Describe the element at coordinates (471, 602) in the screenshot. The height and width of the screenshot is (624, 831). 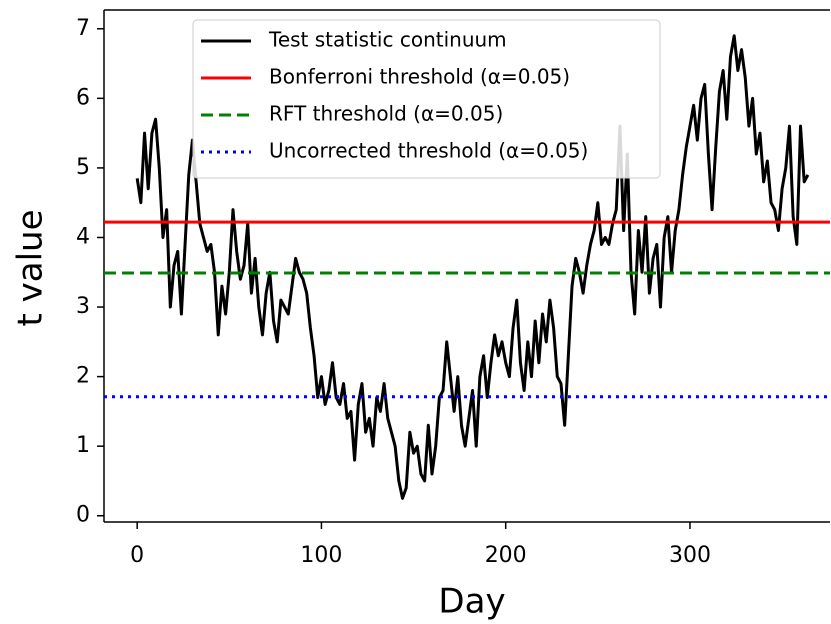
I see `x-axis-label: Day` at that location.